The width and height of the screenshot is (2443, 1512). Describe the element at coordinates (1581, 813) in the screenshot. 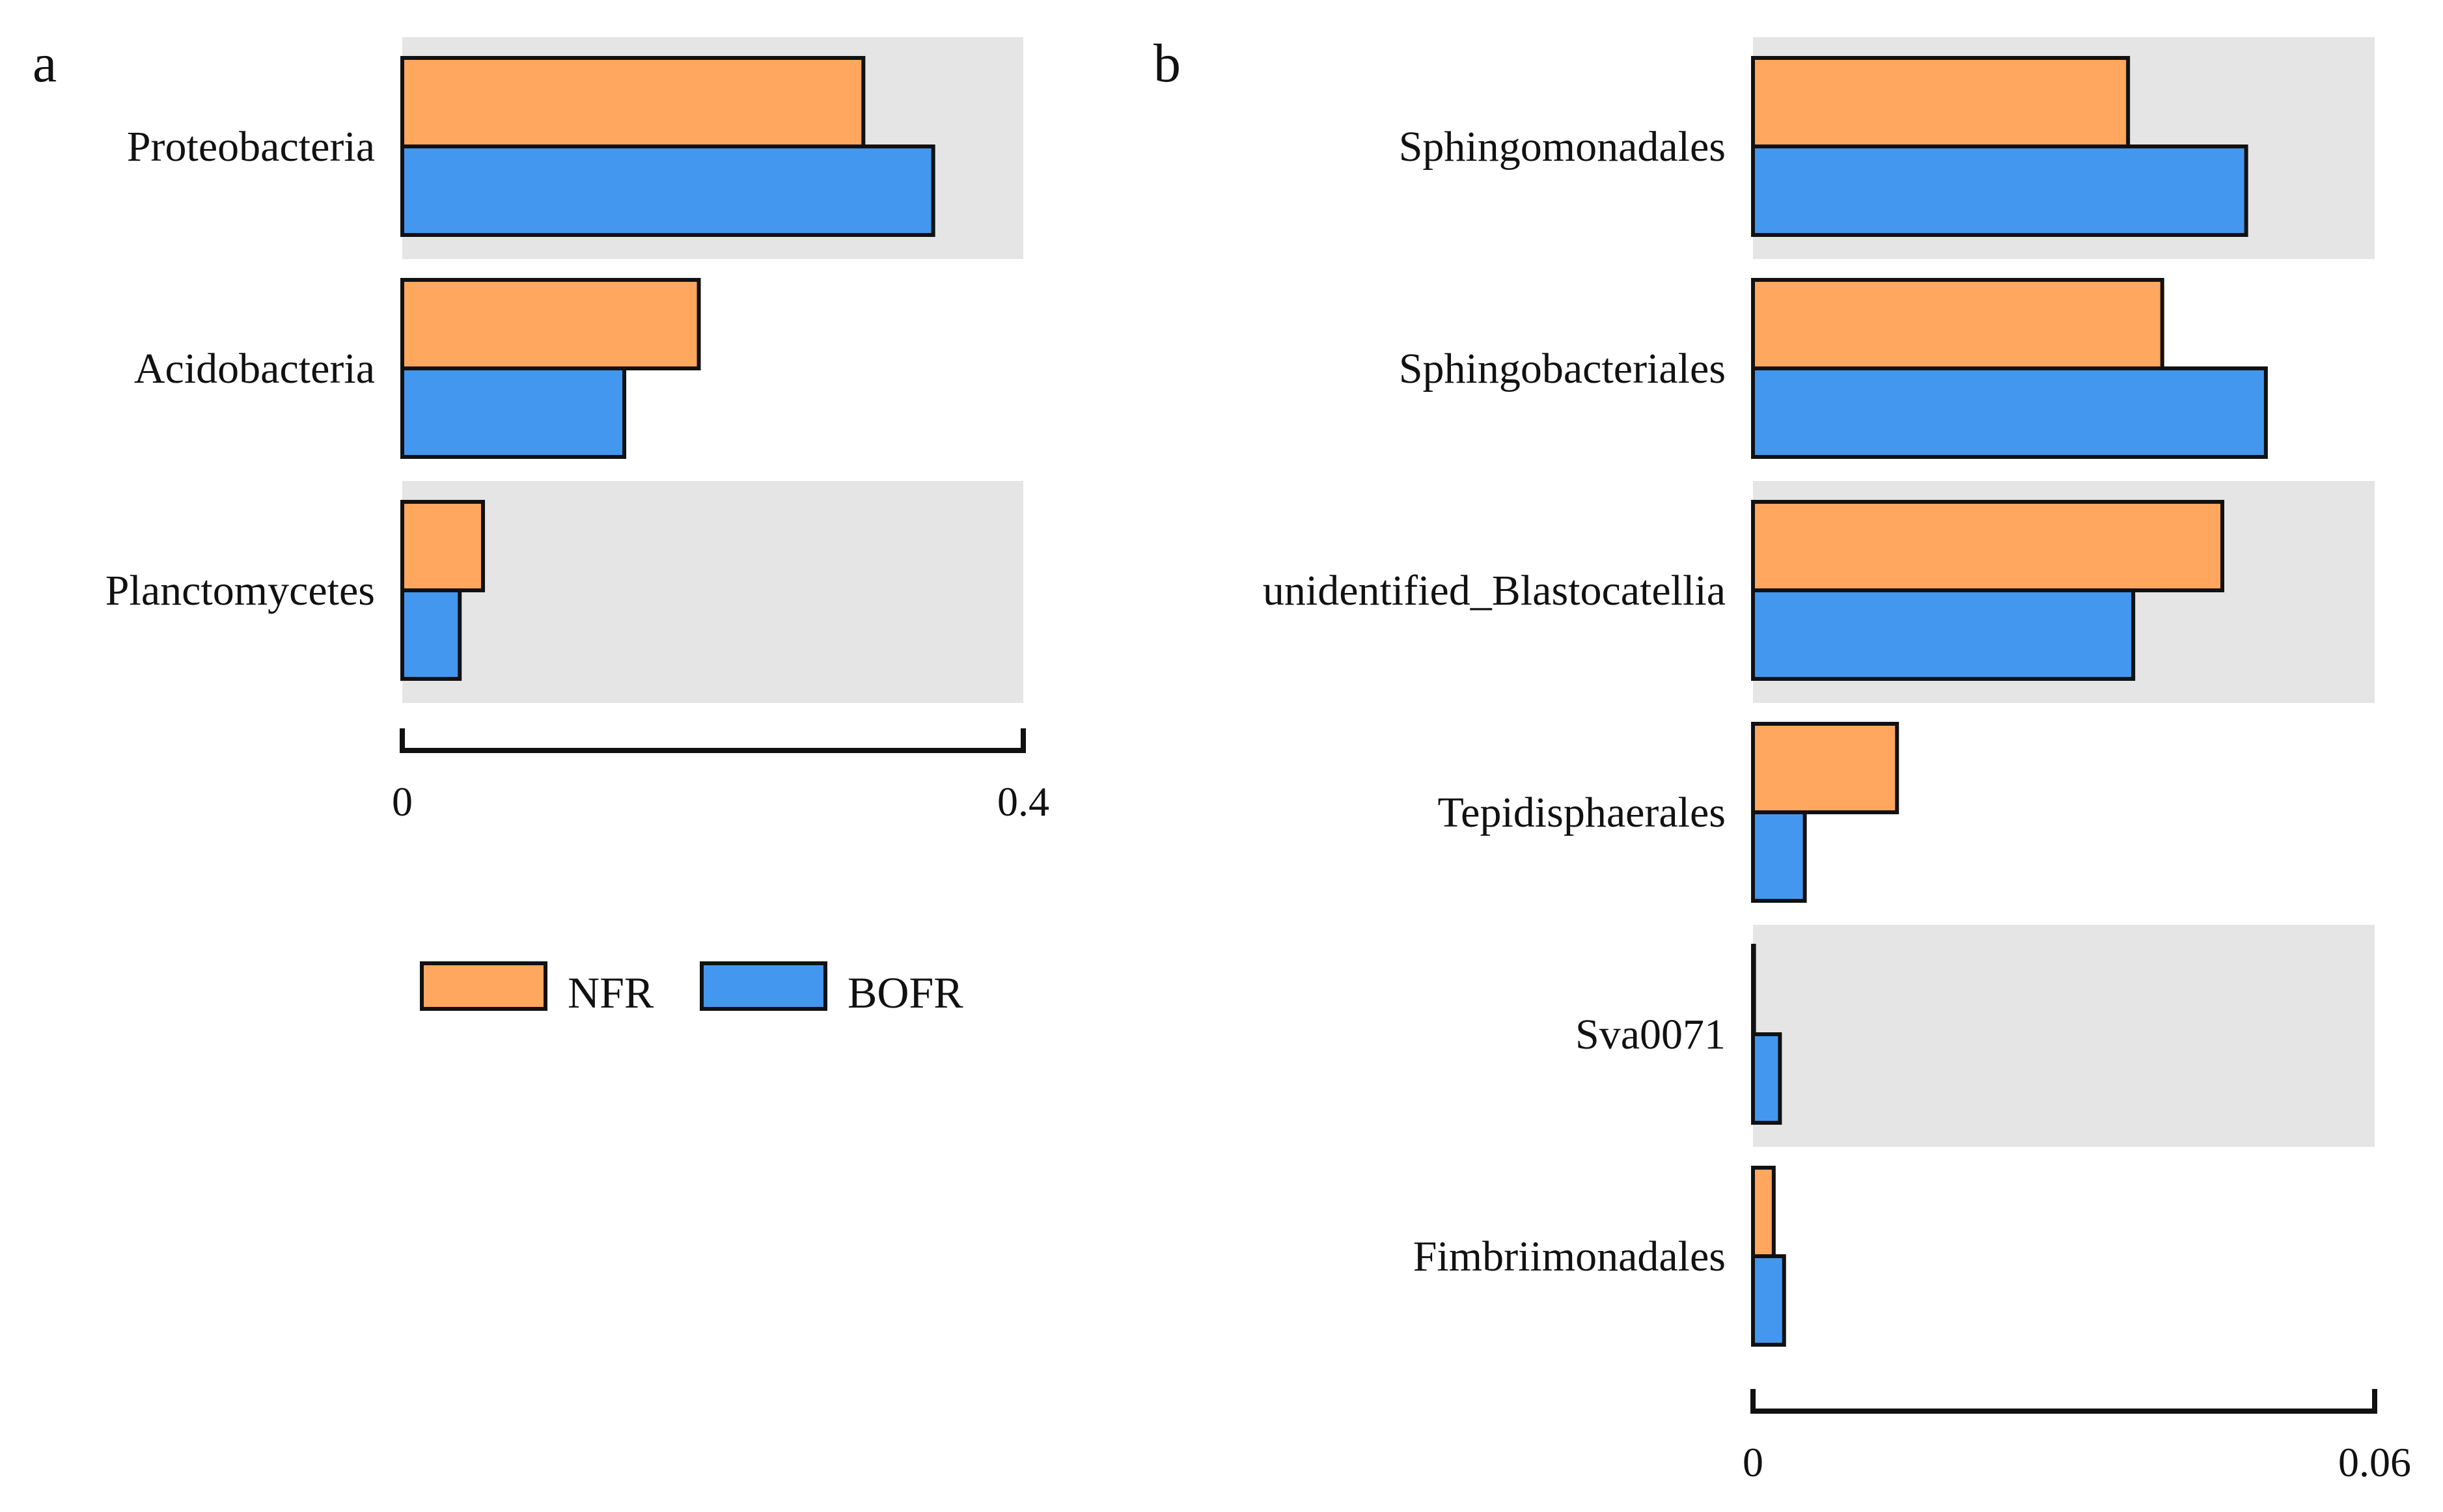

I see `category-label: Tepidisphaerales` at that location.